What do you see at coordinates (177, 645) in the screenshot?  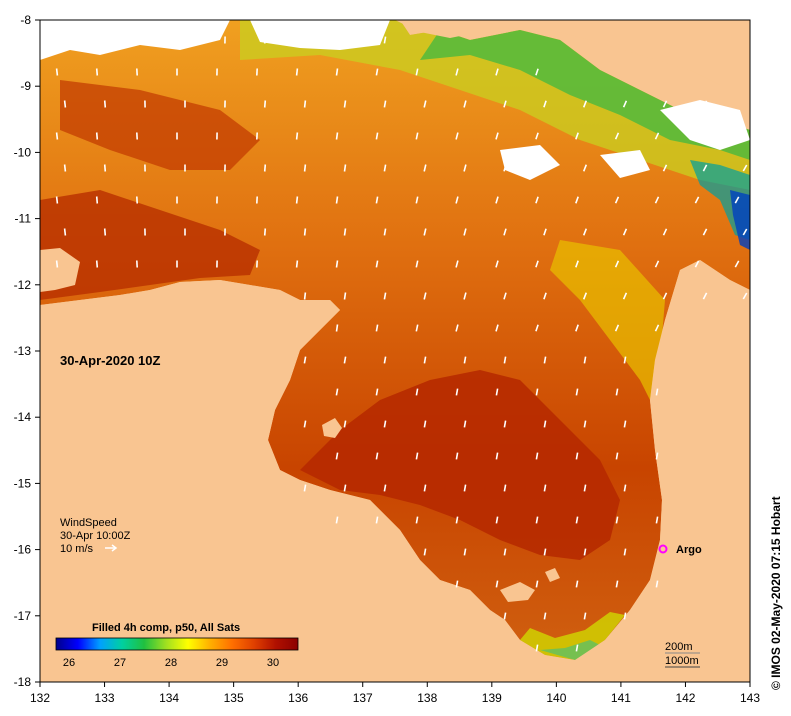 I see `colorbar: Filled 4h comp, p50, All Sats 26 27 28 29 30` at bounding box center [177, 645].